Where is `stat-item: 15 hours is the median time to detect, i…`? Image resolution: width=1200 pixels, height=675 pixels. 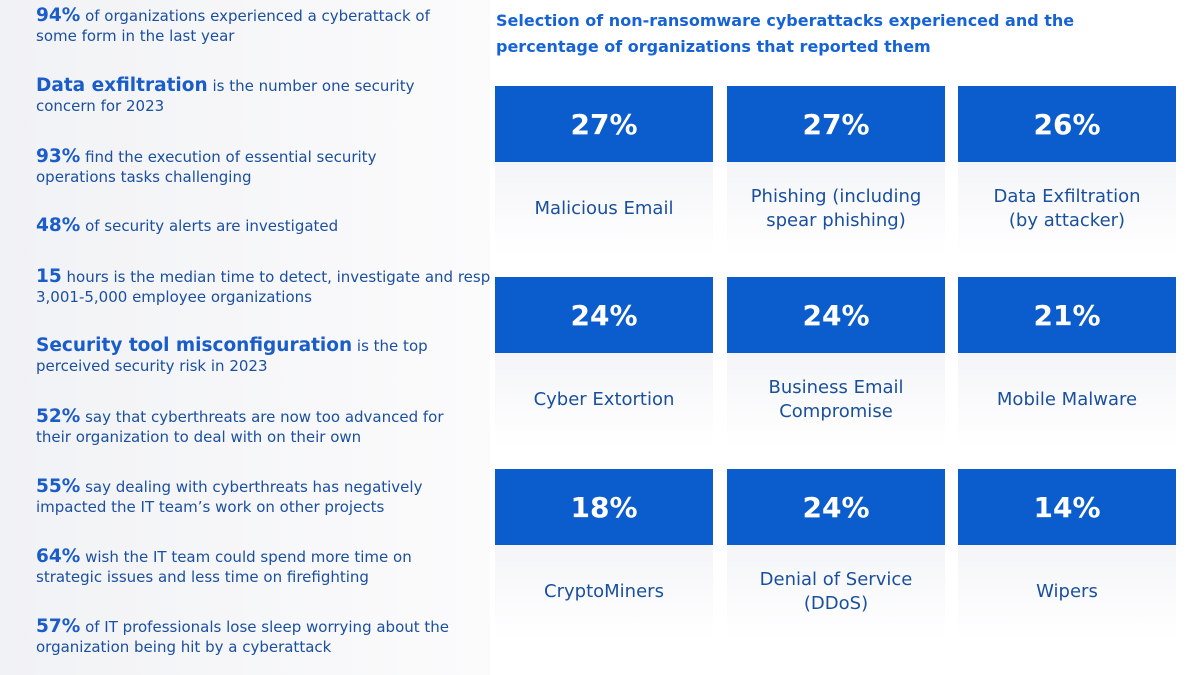 stat-item: 15 hours is the median time to detect, i… is located at coordinates (336, 287).